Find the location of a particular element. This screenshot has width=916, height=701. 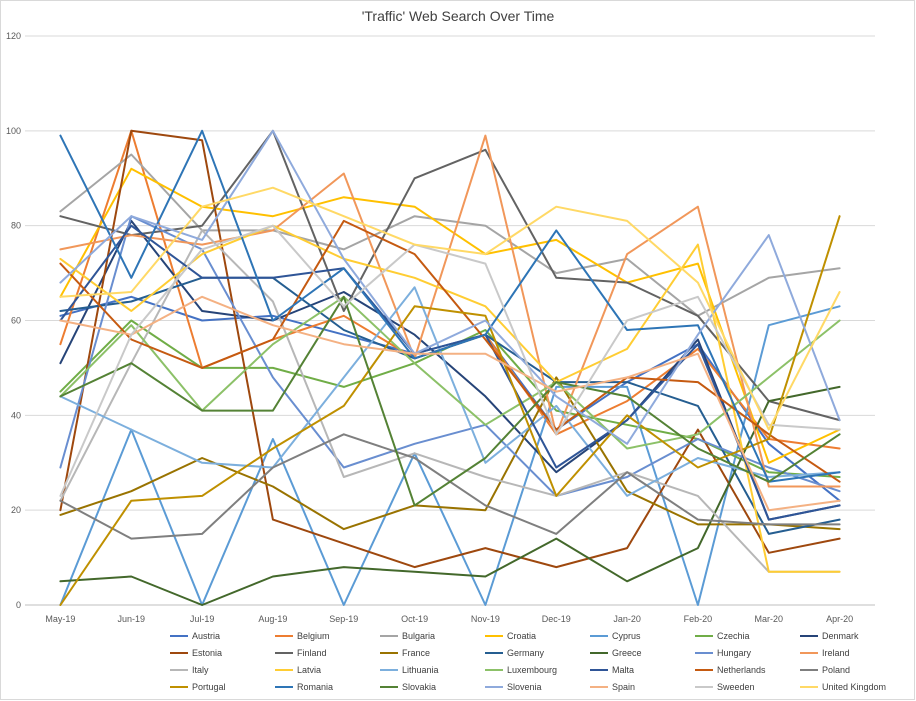

legend-entry: Spain is located at coordinates (612, 687).